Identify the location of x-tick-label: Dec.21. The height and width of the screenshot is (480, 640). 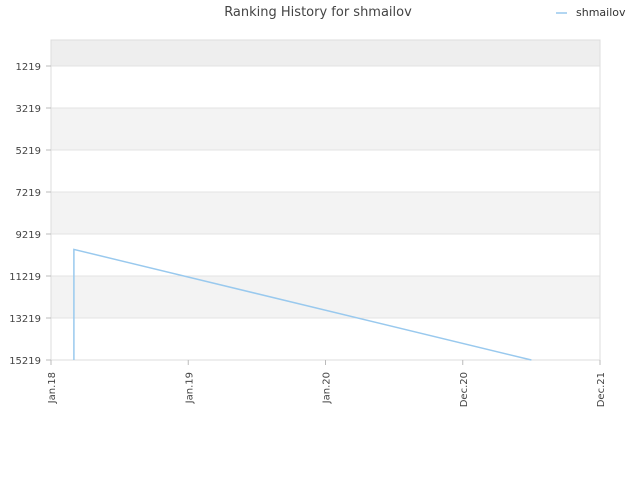
(601, 389).